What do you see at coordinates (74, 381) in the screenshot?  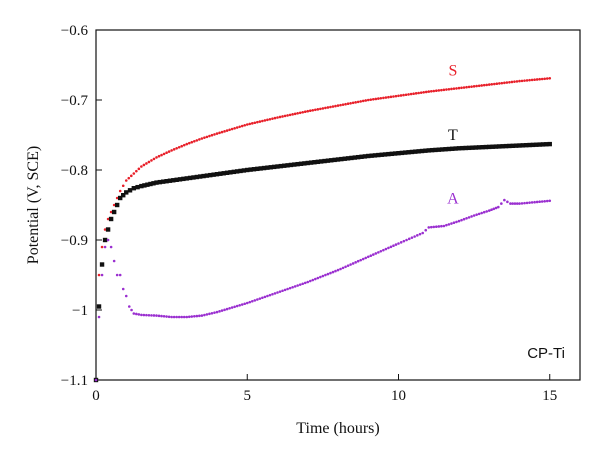 I see `y-tick-label: −1.1` at bounding box center [74, 381].